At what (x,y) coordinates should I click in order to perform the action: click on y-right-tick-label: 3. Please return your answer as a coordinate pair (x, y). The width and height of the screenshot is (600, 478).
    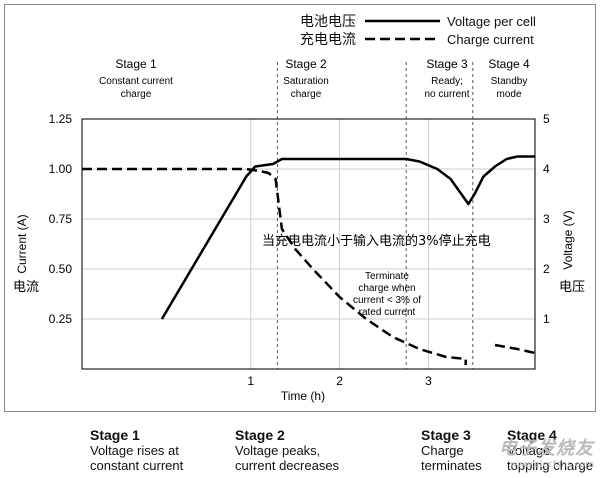
    Looking at the image, I should click on (546, 219).